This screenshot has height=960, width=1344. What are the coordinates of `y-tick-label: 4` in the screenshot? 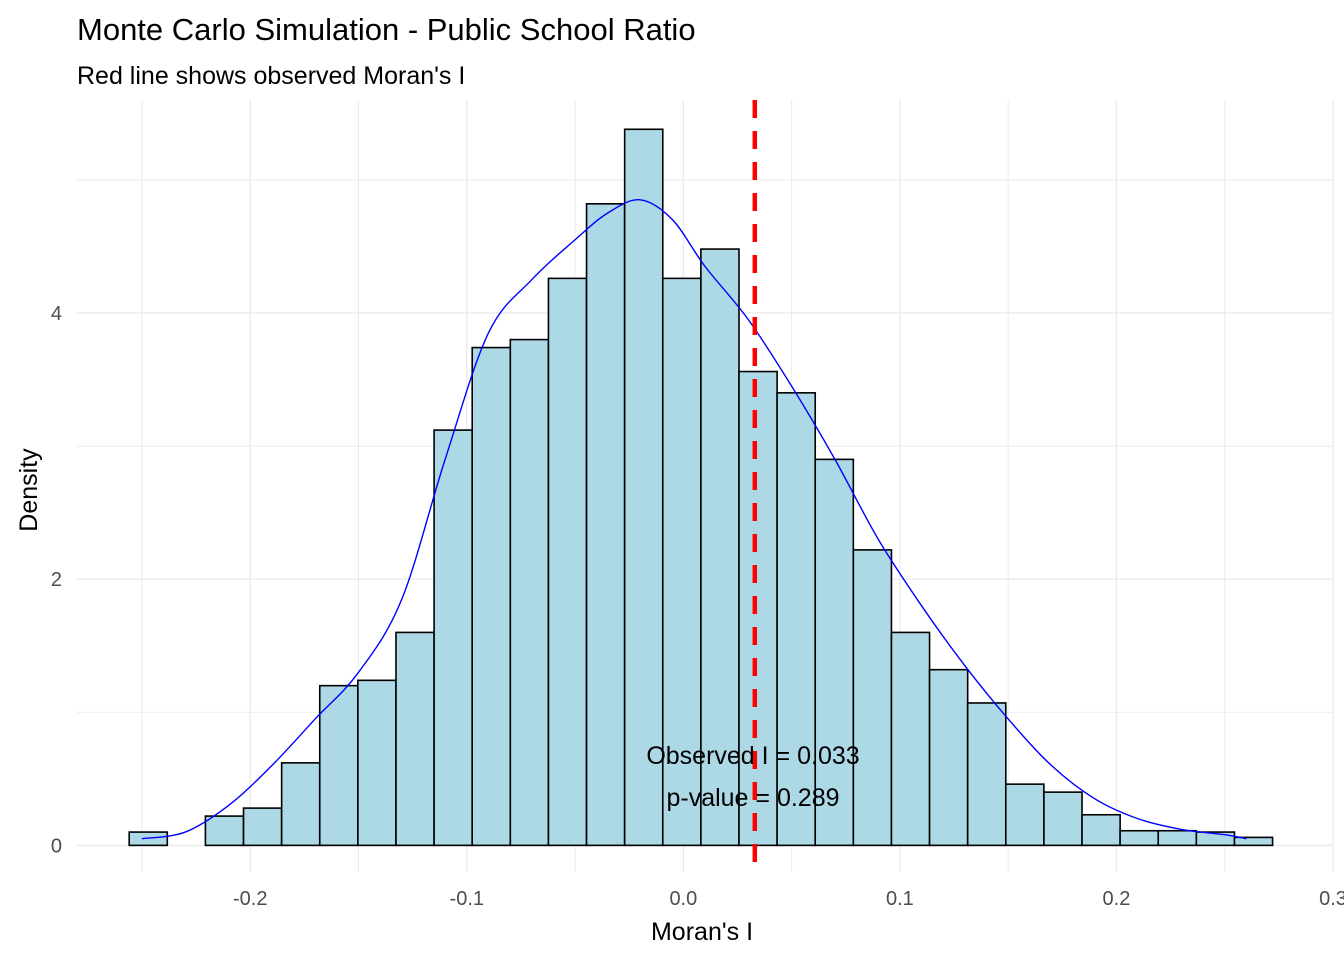 It's located at (56, 314).